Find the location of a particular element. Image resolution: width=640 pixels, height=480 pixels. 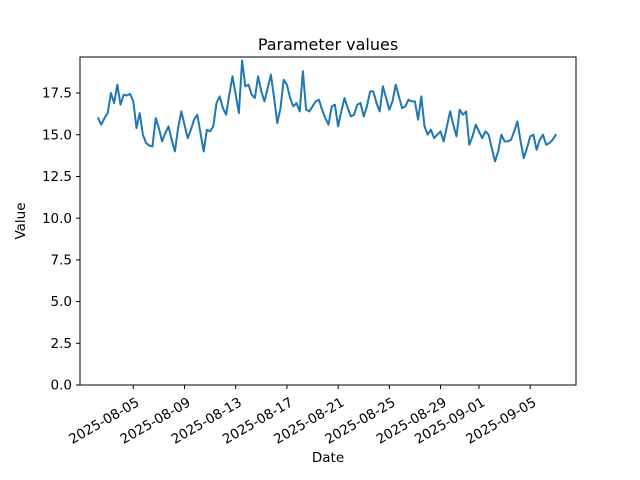

y-tick-label: 2.5 is located at coordinates (61, 344).